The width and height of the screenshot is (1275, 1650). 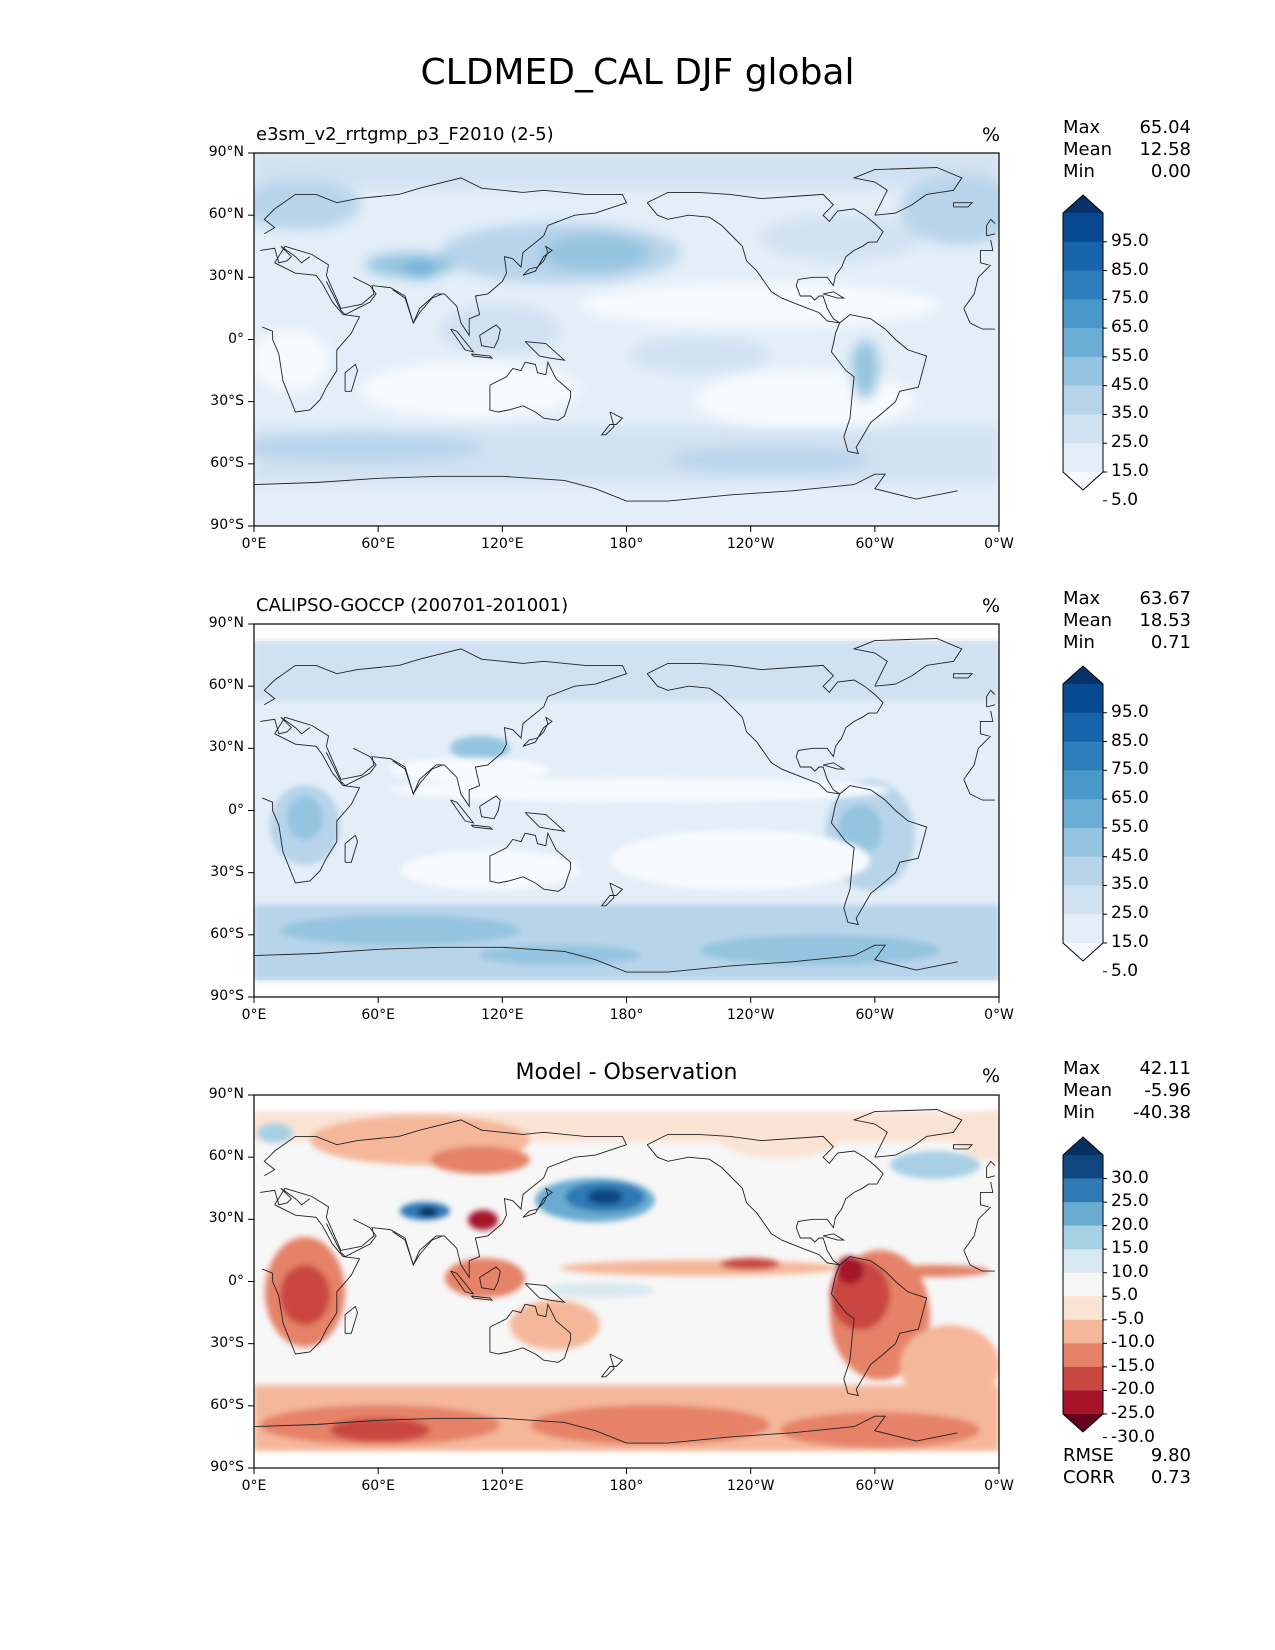 What do you see at coordinates (1133, 1365) in the screenshot?
I see `colorbar-label: -15.0` at bounding box center [1133, 1365].